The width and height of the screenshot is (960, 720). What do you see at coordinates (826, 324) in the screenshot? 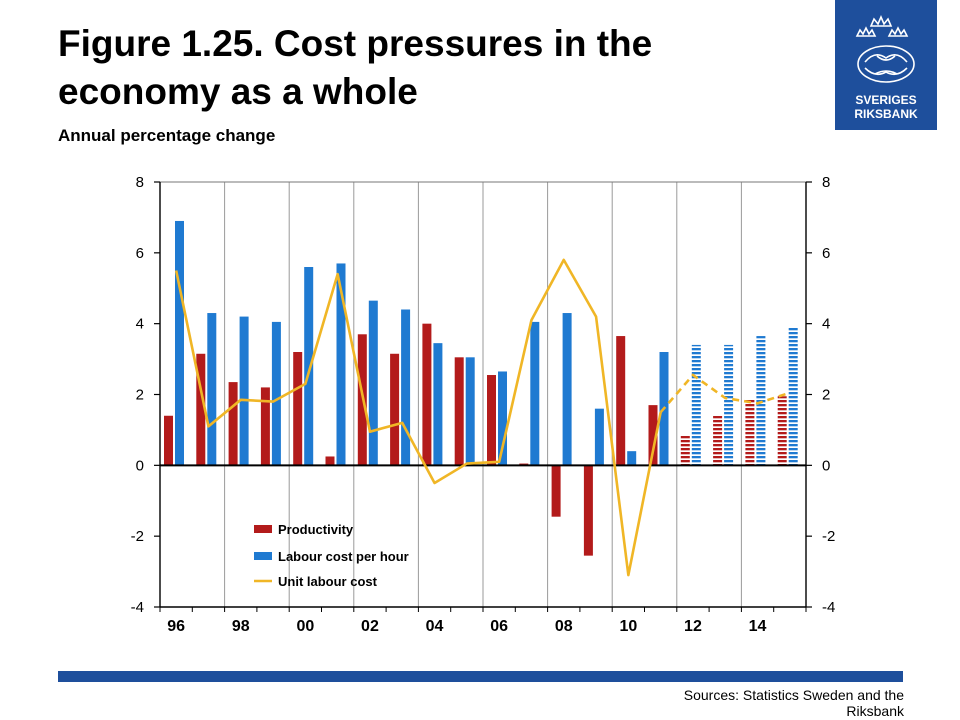
I see `y-tick-label-right: 4` at bounding box center [826, 324].